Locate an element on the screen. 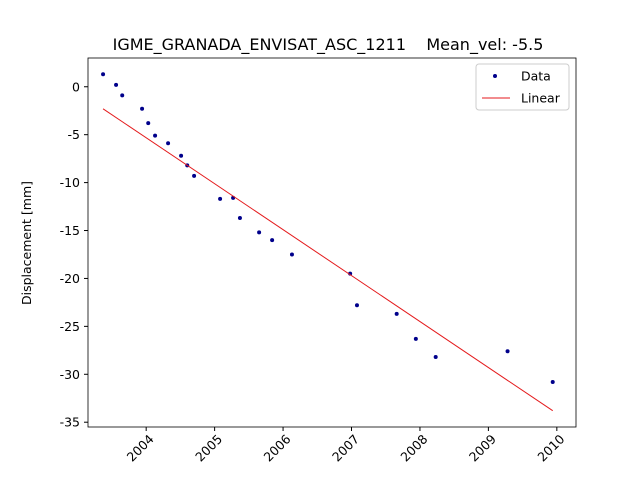 This screenshot has width=640, height=480. y-tick-label: -10 is located at coordinates (70, 182).